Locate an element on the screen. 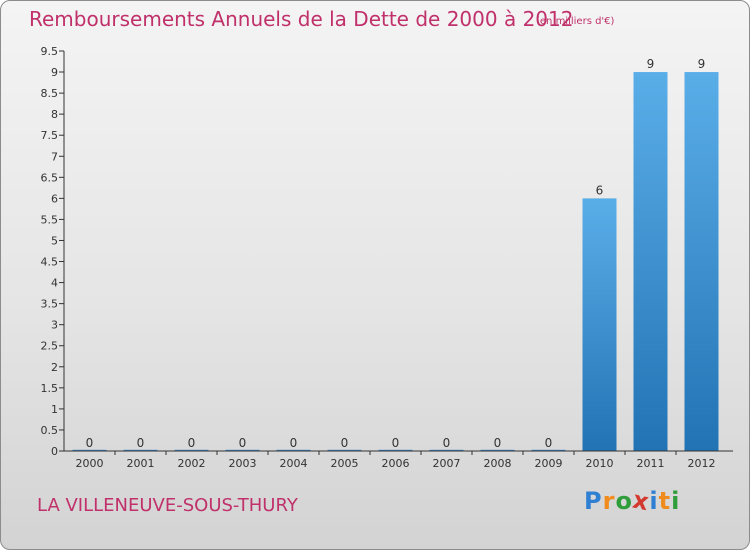  y-tick-label: 2 is located at coordinates (54, 367).